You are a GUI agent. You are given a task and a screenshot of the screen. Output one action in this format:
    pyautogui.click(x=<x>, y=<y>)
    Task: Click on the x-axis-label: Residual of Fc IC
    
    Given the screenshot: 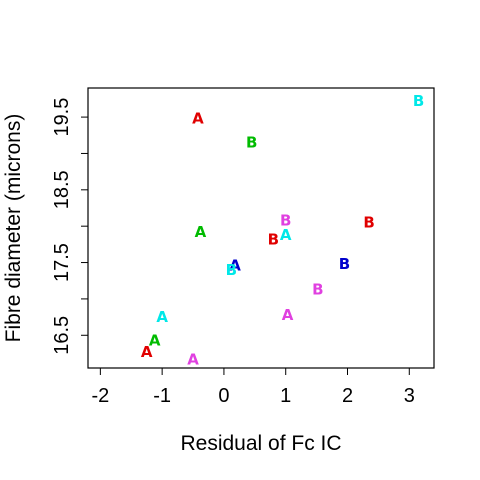 What is the action you would take?
    pyautogui.click(x=260, y=443)
    